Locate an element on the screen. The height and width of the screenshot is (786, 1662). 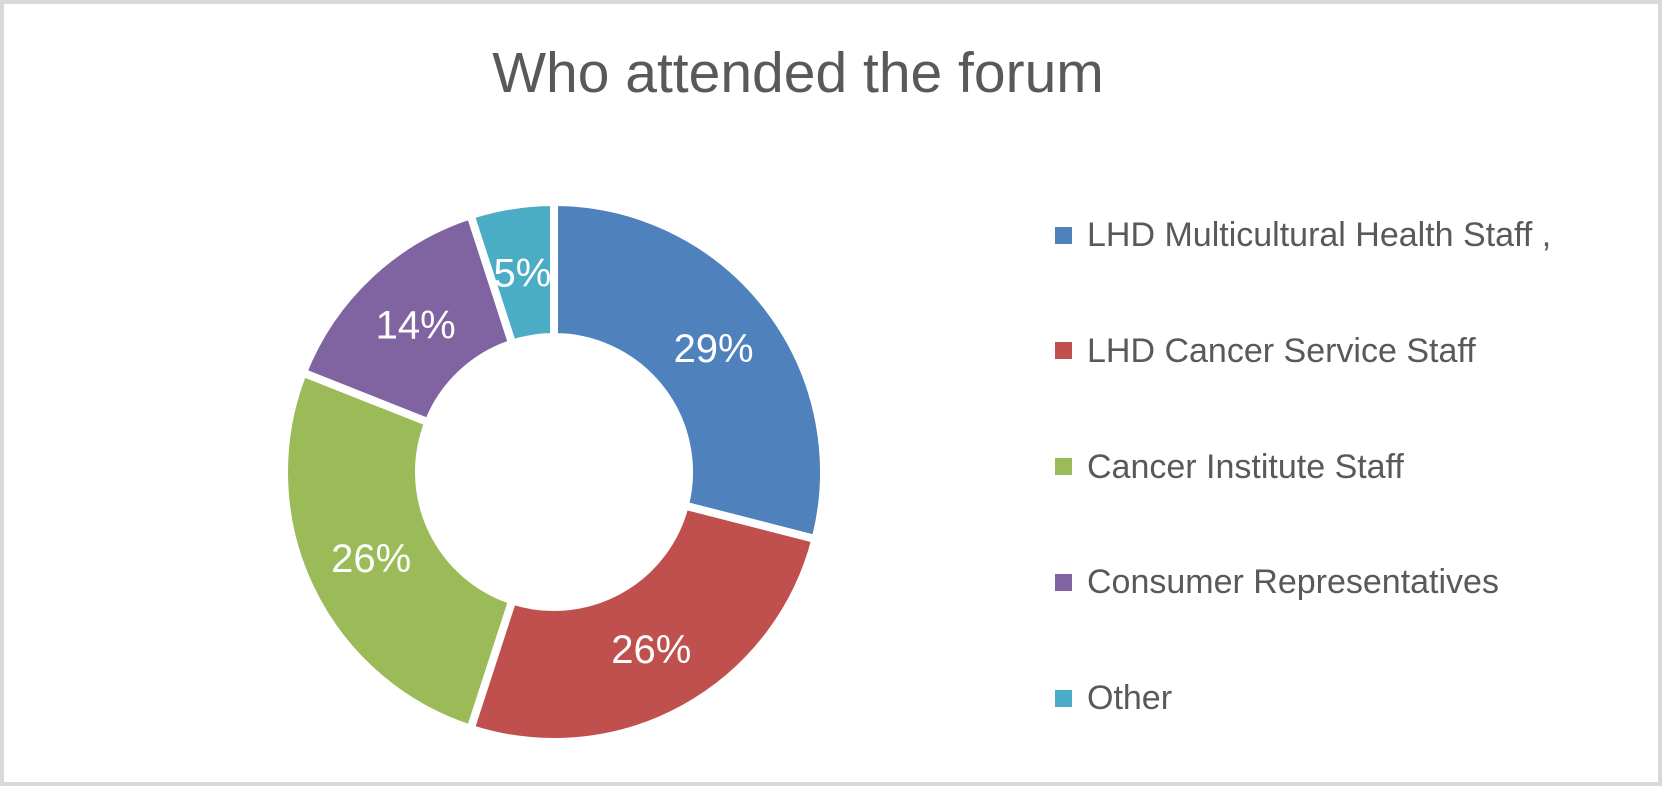
legend-label: Other is located at coordinates (1130, 698).